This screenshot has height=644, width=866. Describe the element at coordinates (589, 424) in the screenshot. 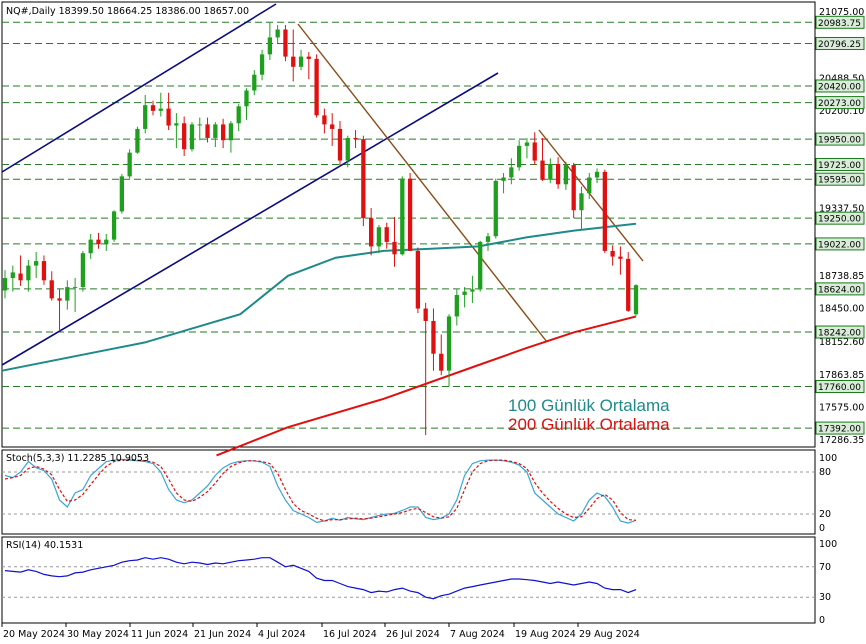

I see `legend-ma200: 200 Günlük Ortalama` at that location.